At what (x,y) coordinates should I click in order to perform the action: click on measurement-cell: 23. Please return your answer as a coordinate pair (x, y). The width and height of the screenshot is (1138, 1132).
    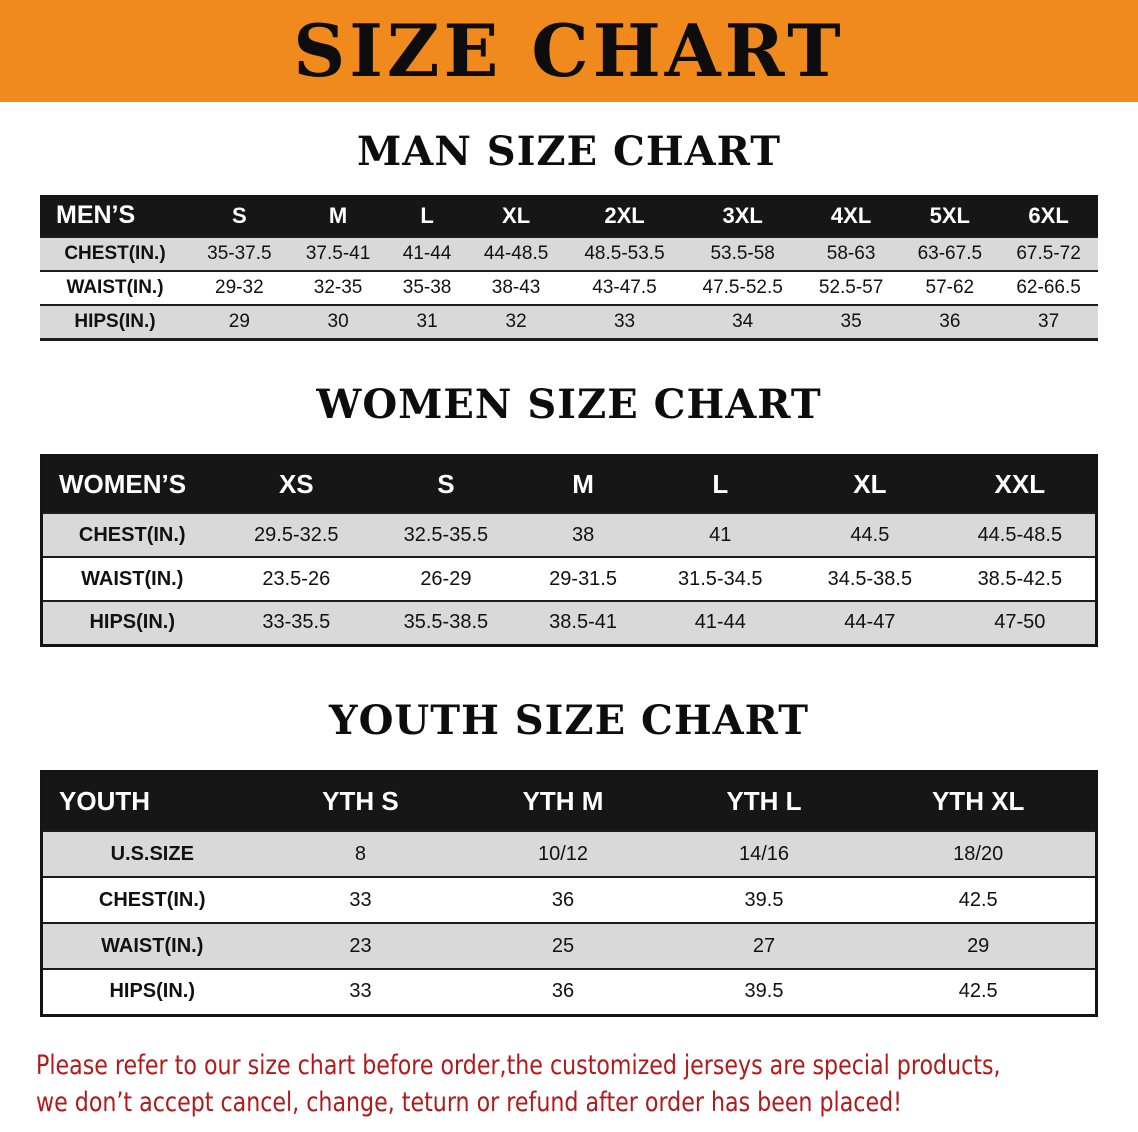
    Looking at the image, I should click on (360, 945).